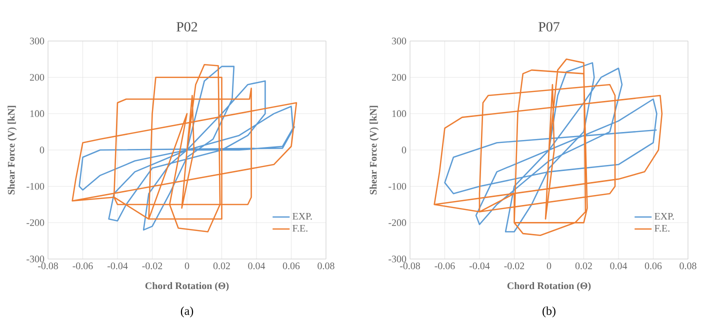  What do you see at coordinates (549, 312) in the screenshot?
I see `text: (b)` at bounding box center [549, 312].